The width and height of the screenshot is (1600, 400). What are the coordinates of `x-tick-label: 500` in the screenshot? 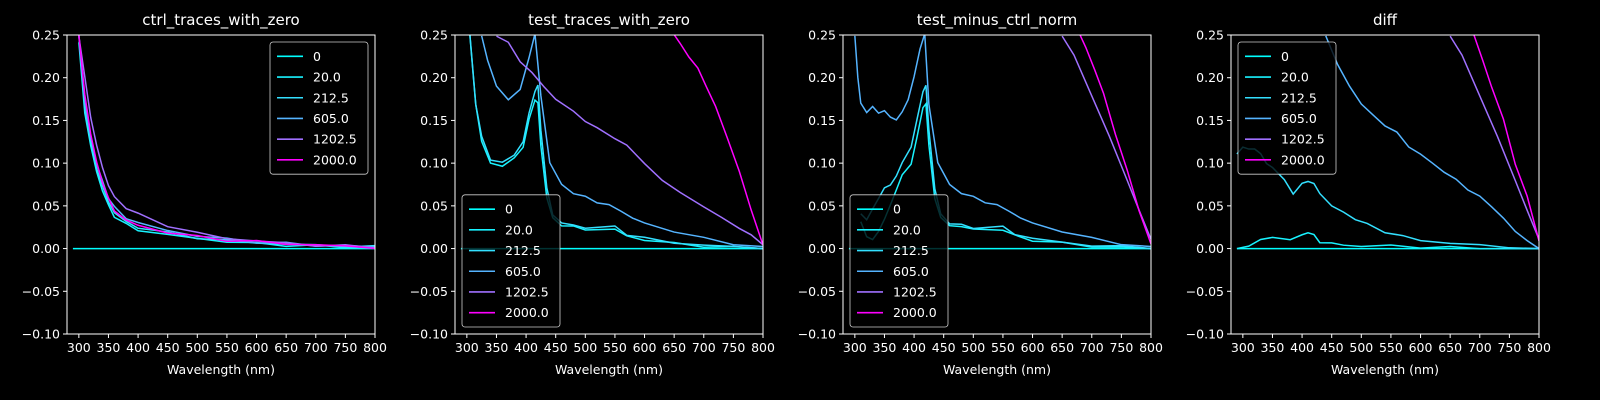 It's located at (197, 347).